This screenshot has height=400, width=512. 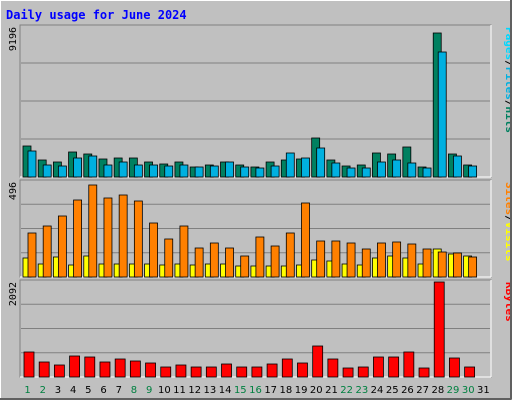 I want to click on day-label-5: 5, so click(x=88, y=390).